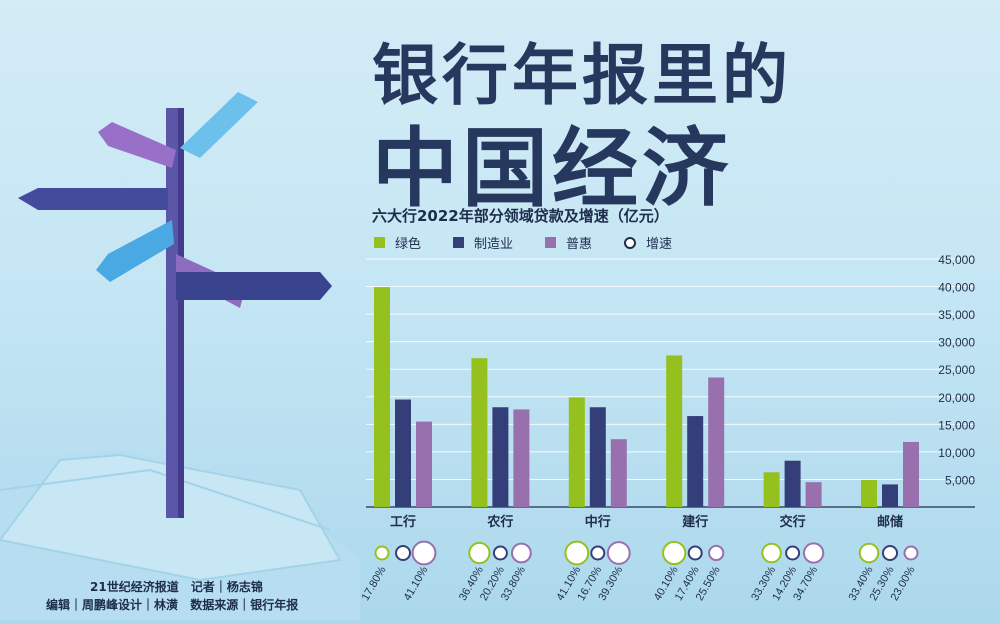  What do you see at coordinates (494, 244) in the screenshot?
I see `legend-label-manufacturing: 制造业` at bounding box center [494, 244].